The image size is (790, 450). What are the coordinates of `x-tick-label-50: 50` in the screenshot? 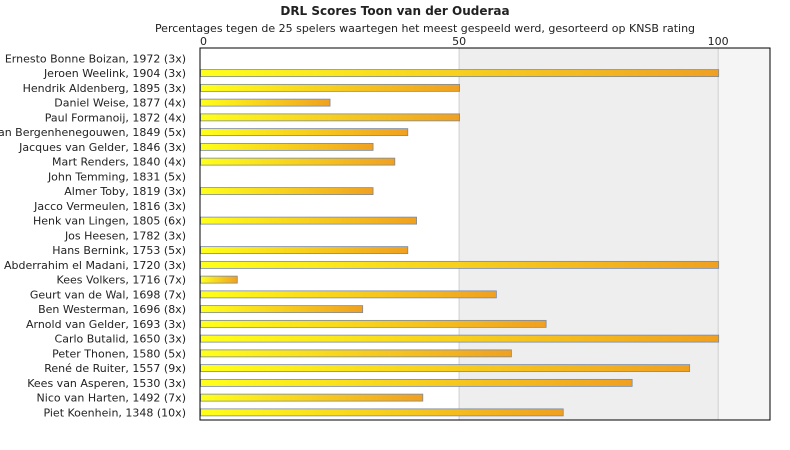 It's located at (459, 41).